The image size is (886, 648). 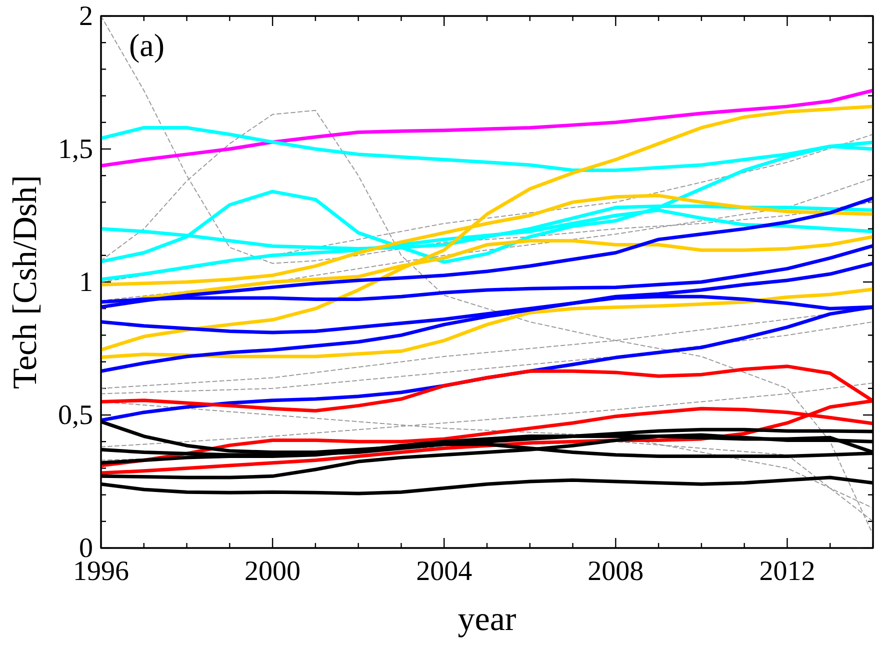 I want to click on x-tick-label: 2012, so click(x=787, y=571).